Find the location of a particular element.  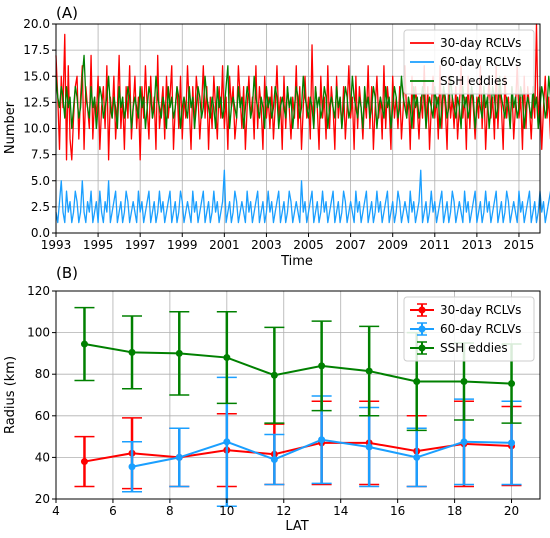

panel-a-y-tick-label: 20.0 is located at coordinates (36, 24).